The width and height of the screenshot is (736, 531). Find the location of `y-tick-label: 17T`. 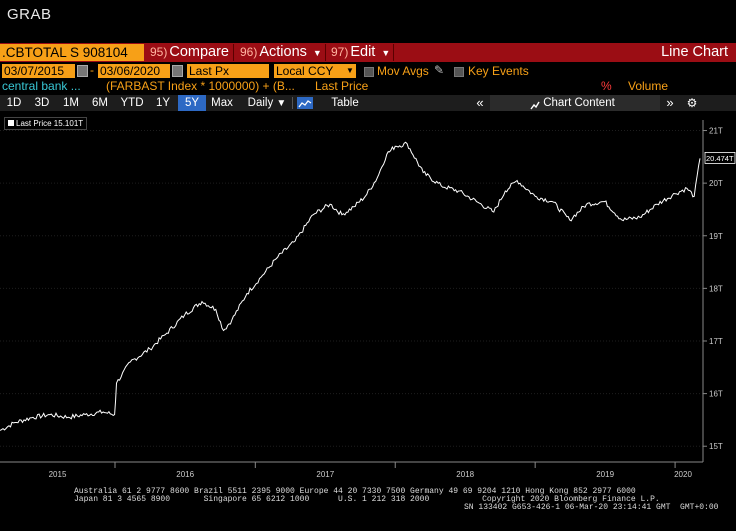

y-tick-label: 17T is located at coordinates (716, 341).